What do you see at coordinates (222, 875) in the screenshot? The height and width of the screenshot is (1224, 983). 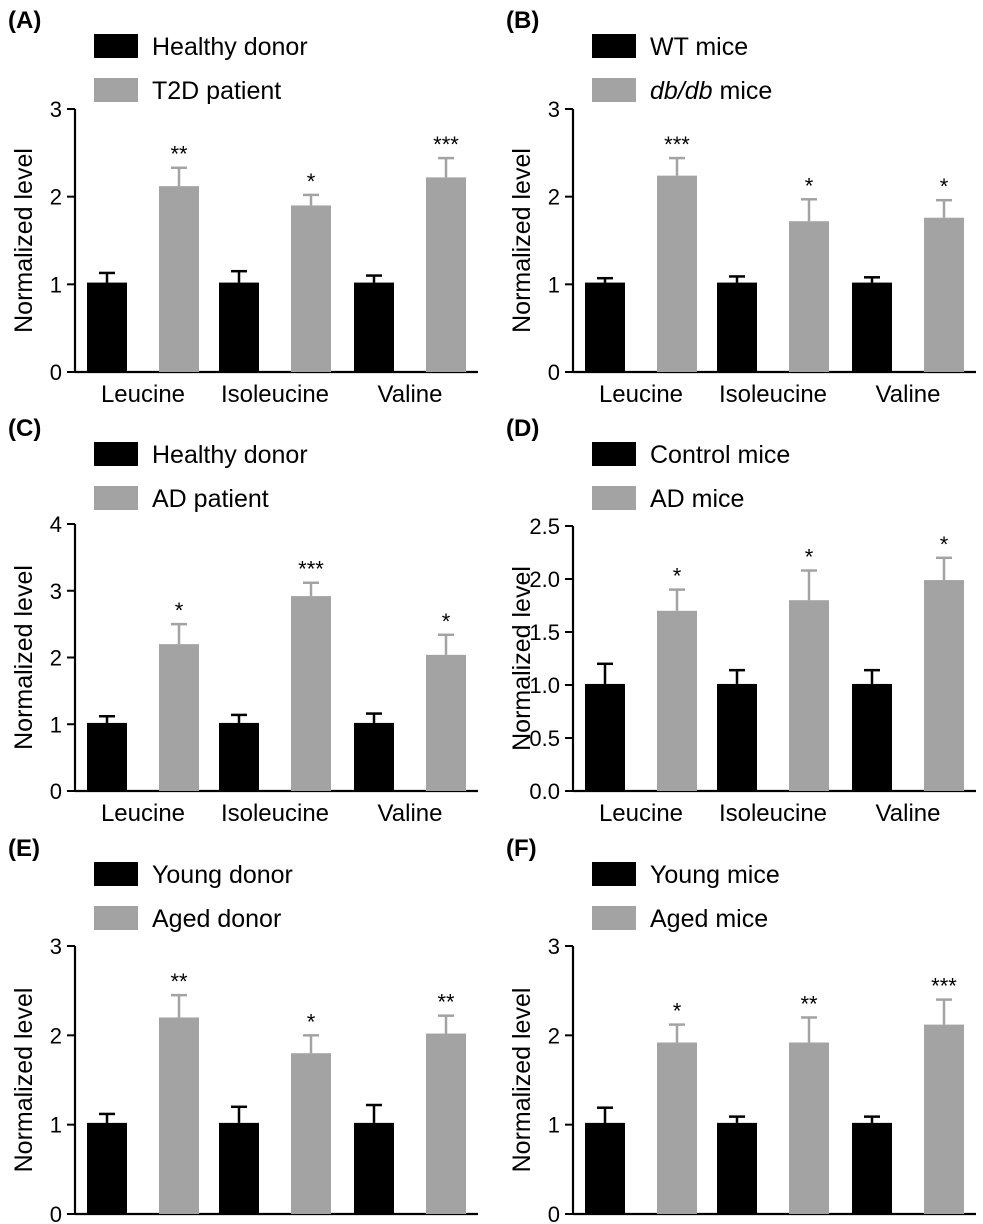 I see `legend-label-0: Young donor` at bounding box center [222, 875].